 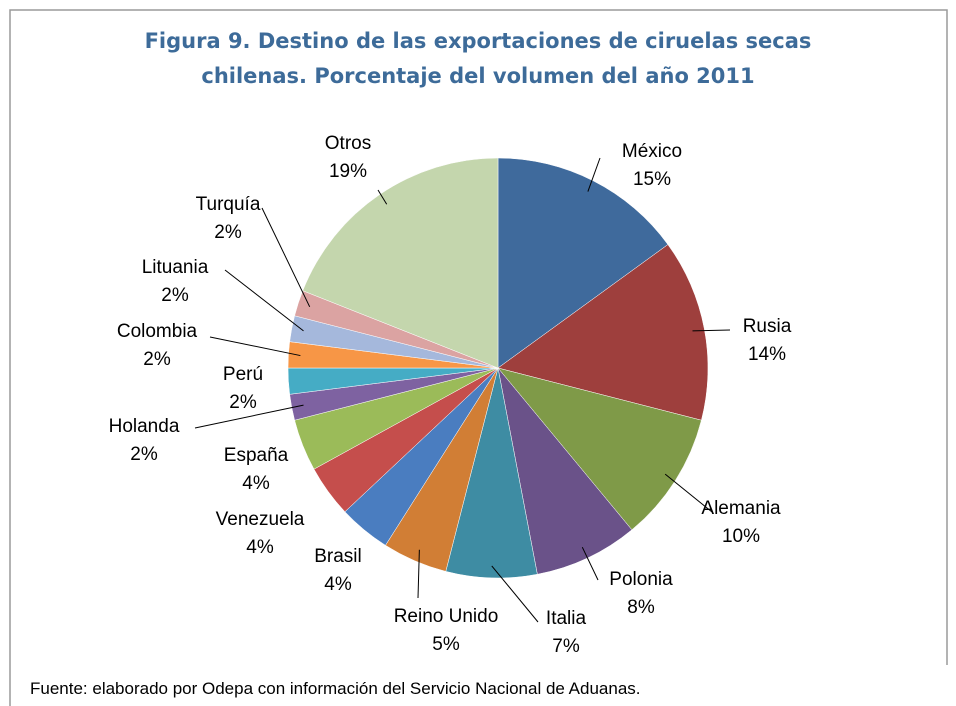 I want to click on slice-label: Venezuela, so click(x=260, y=519).